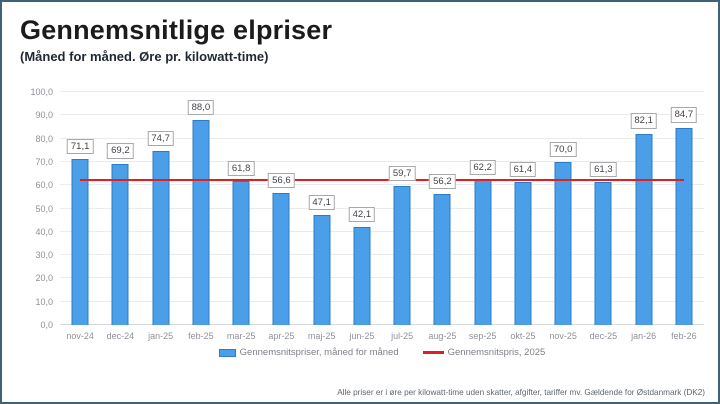  I want to click on y-tick-label: 70,0, so click(44, 161).